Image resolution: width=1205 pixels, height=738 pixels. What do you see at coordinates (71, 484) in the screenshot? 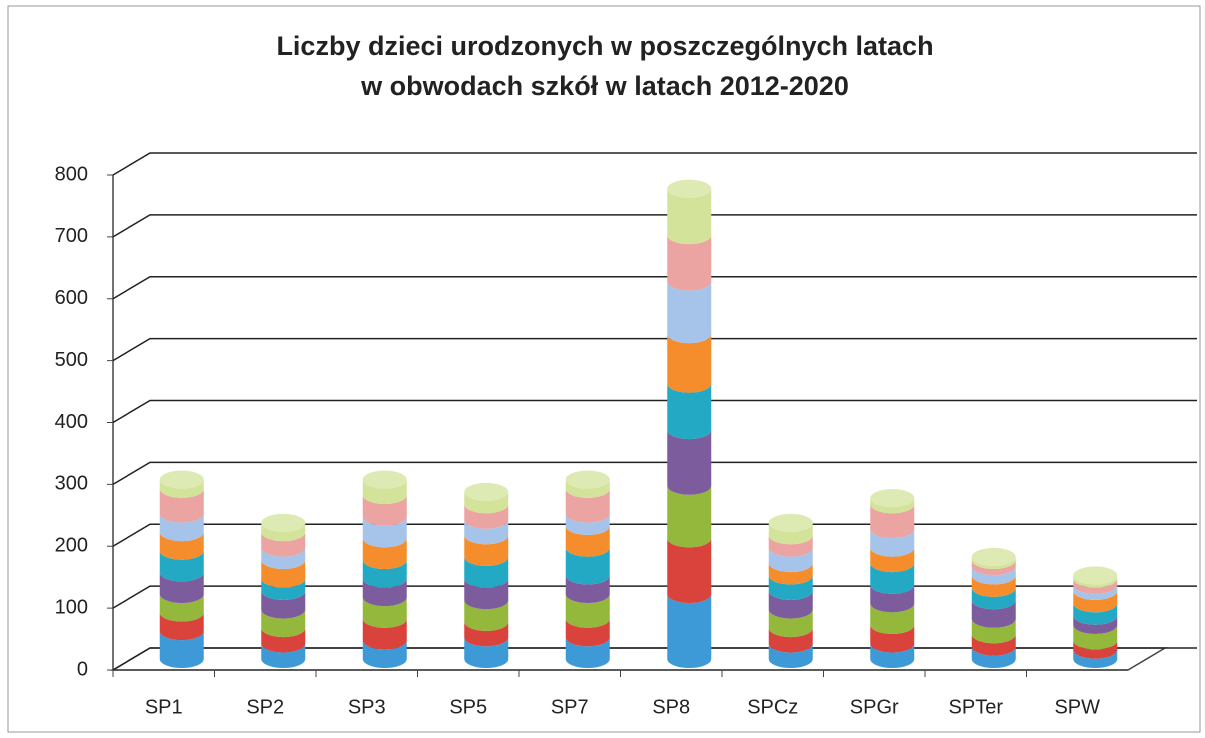
I see `y-tick-label: 300` at bounding box center [71, 484].